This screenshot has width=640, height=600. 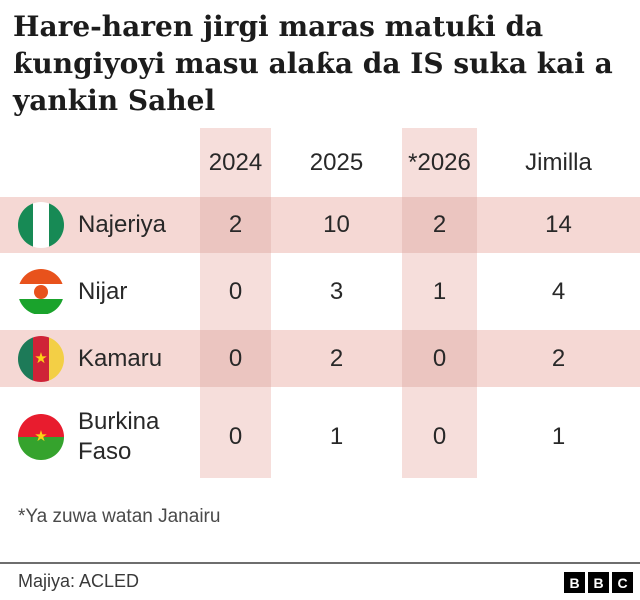 I want to click on row-stripe-najeriya, so click(x=320, y=225).